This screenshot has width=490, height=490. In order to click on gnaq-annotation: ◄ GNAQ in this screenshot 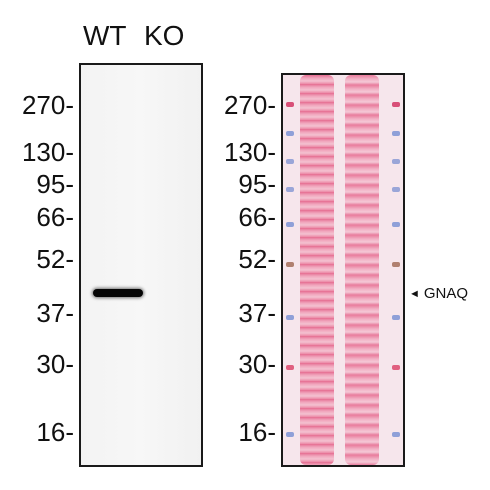, I will do `click(438, 293)`.